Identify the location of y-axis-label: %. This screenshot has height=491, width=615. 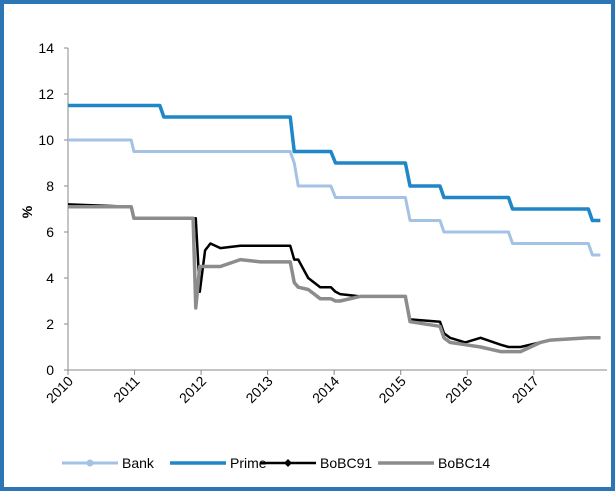
(27, 211).